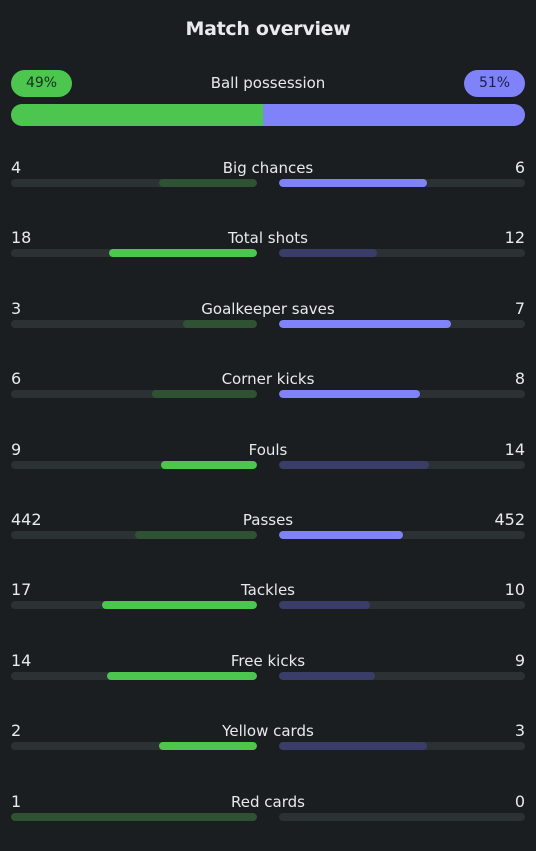 This screenshot has width=536, height=851. Describe the element at coordinates (16, 731) in the screenshot. I see `home-stat-value: 2` at that location.